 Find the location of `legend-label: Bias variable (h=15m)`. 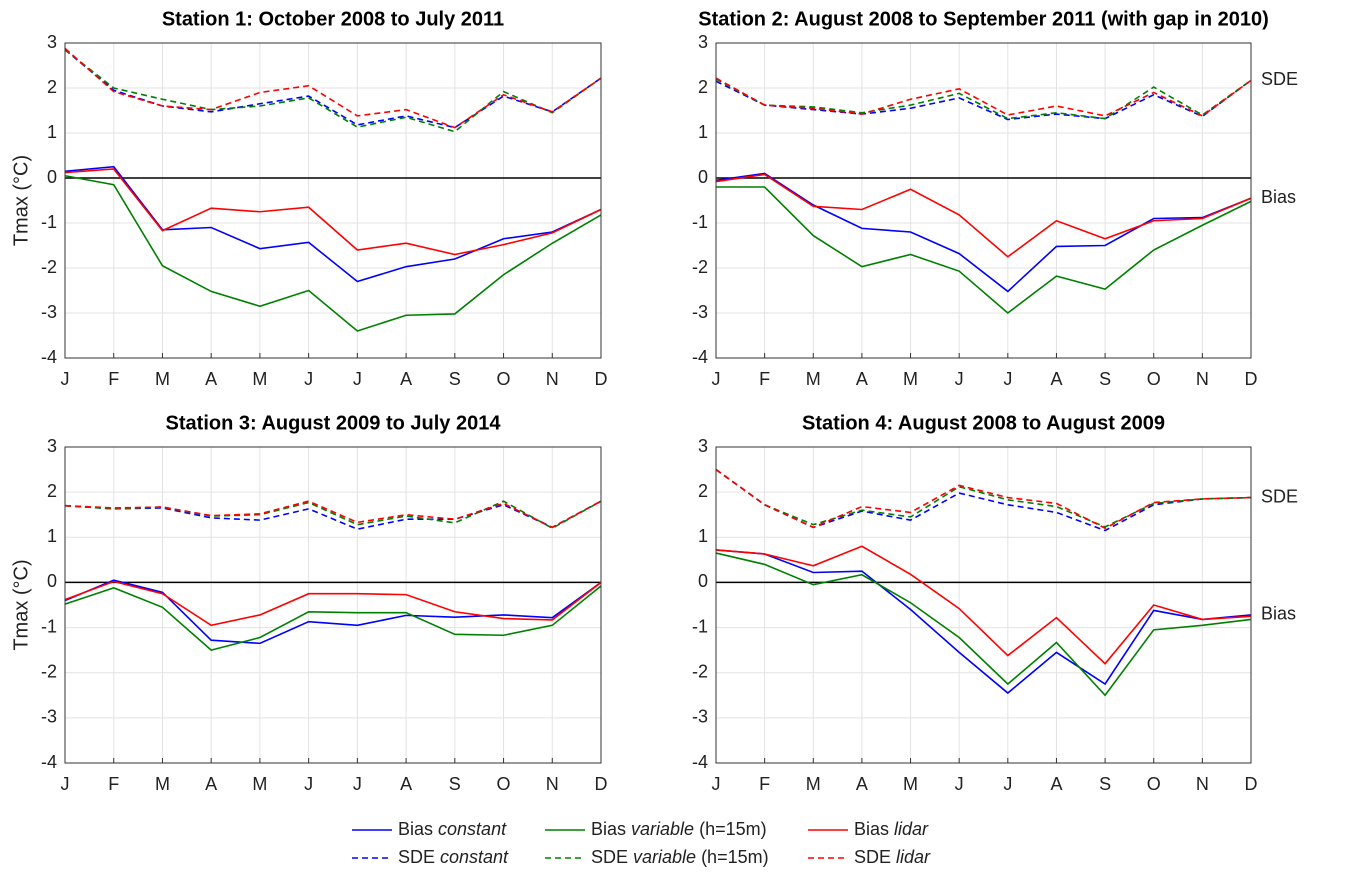

legend-label: Bias variable (h=15m) is located at coordinates (679, 829).